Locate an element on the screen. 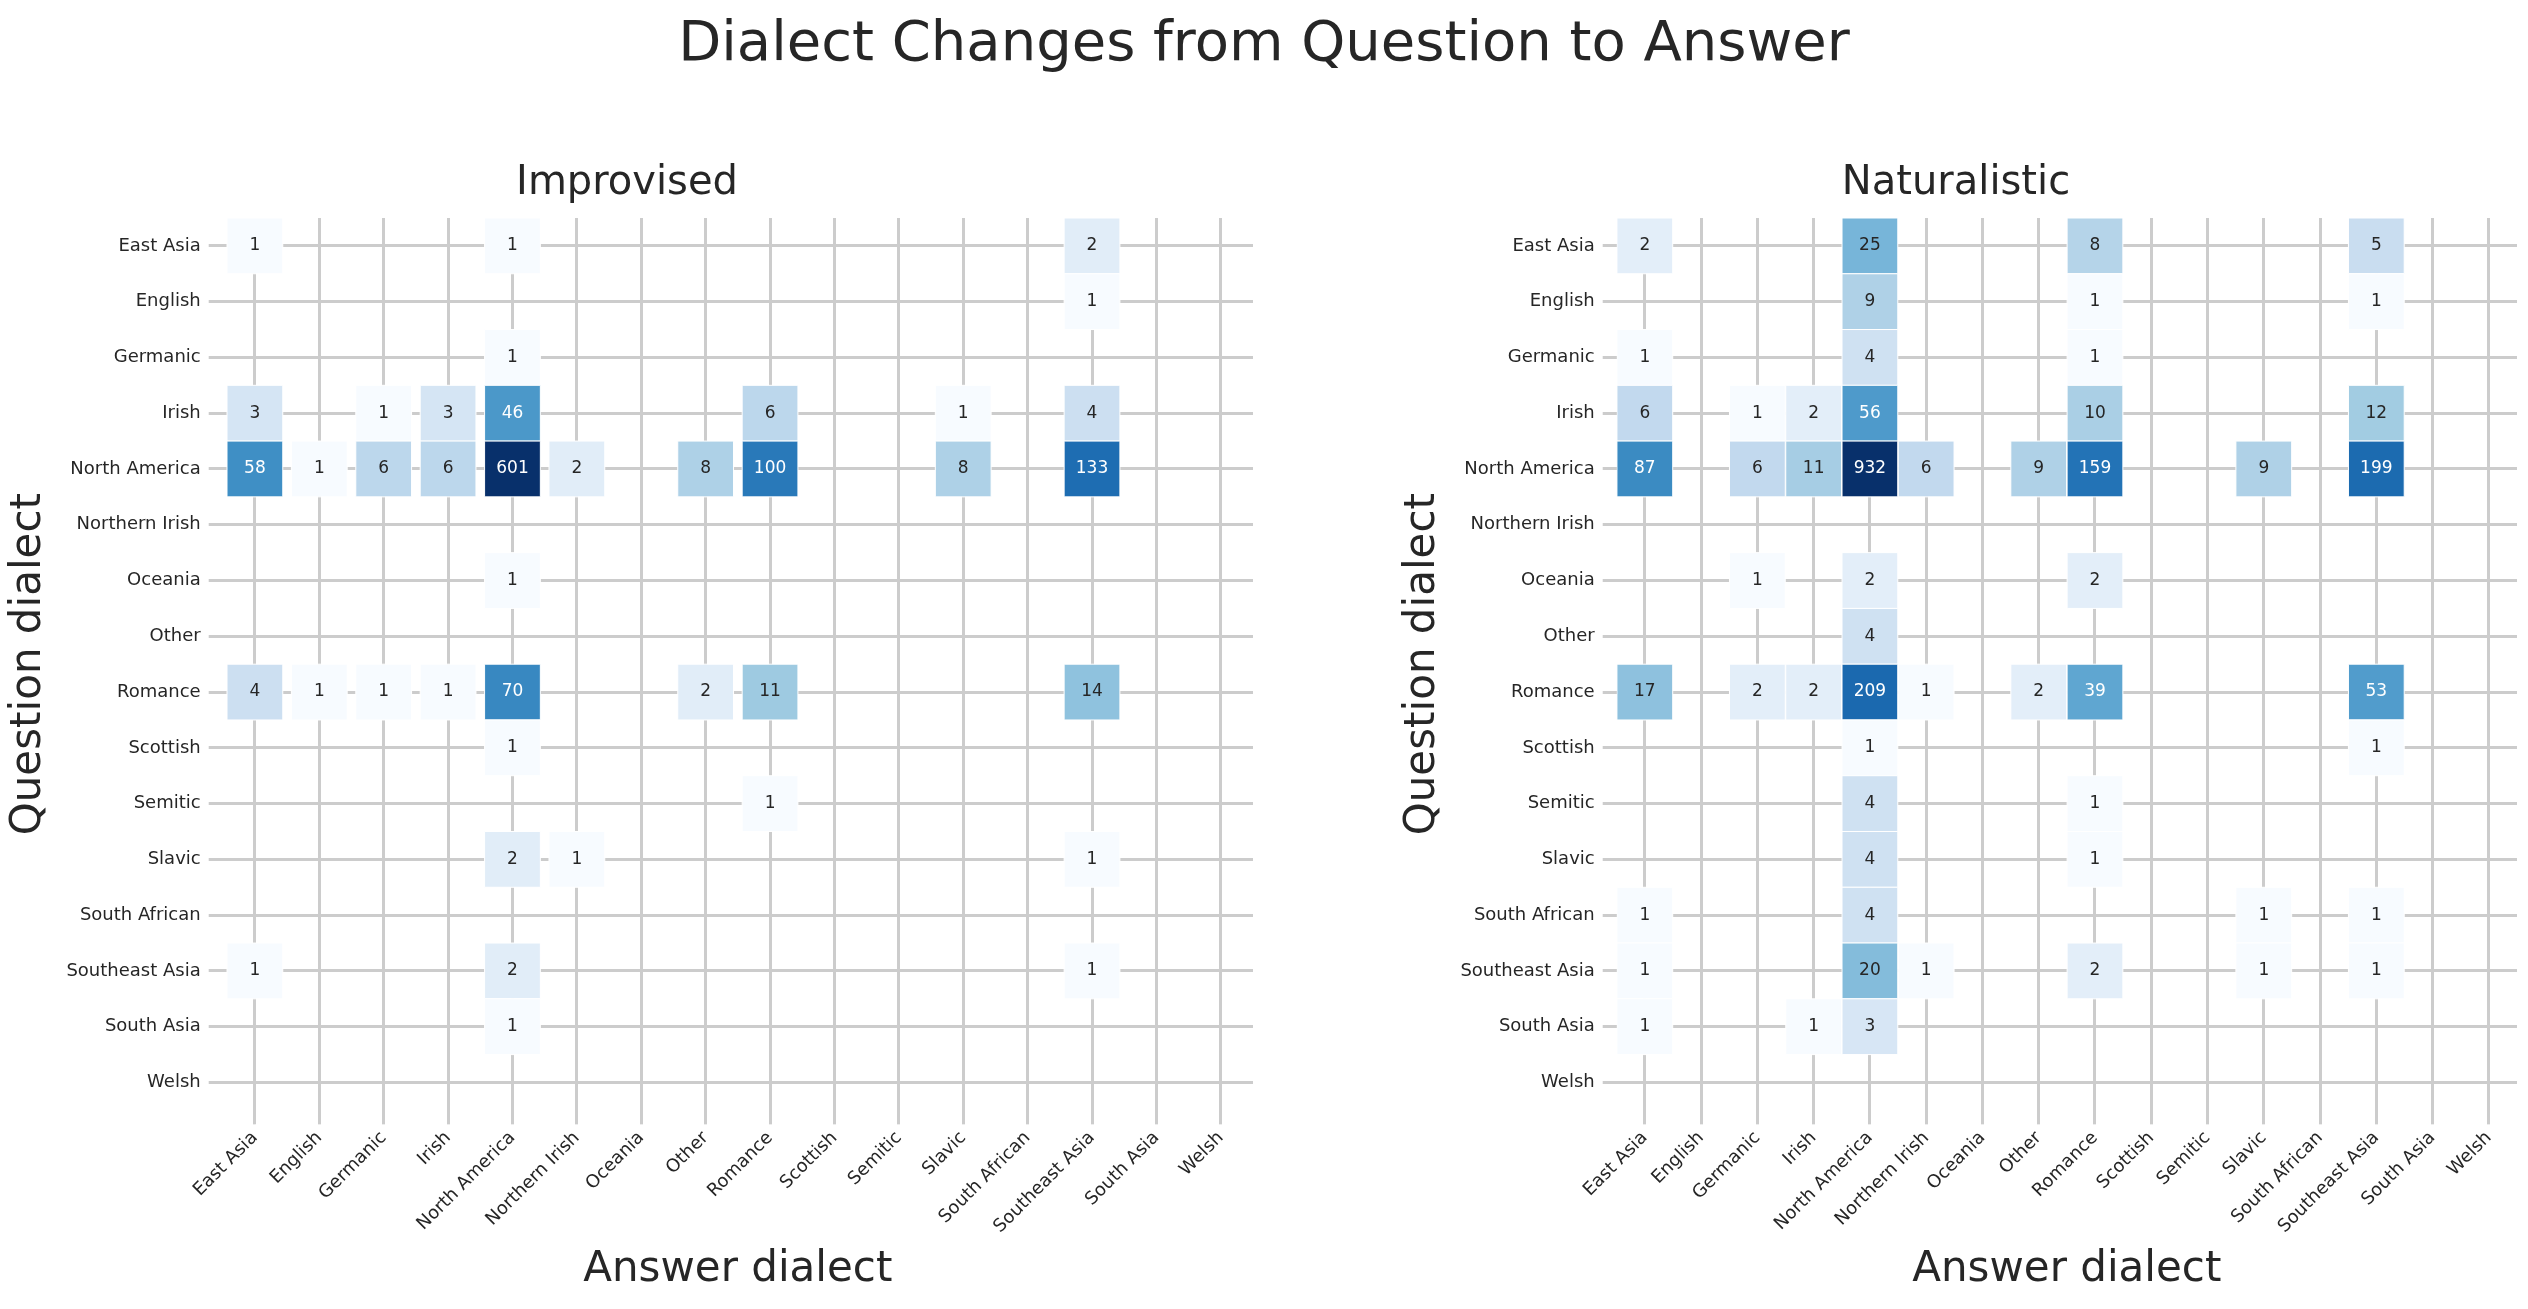 The image size is (2528, 1309). chart-title: Naturalistic is located at coordinates (1956, 180).